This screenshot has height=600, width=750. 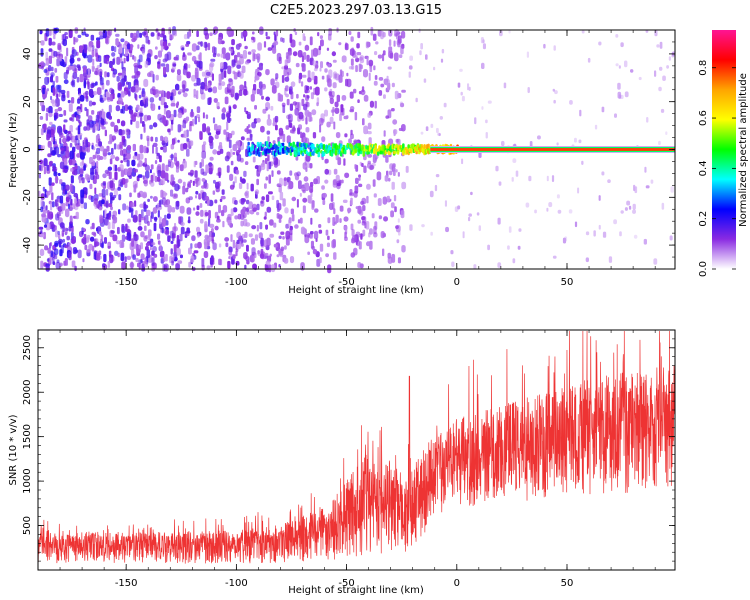 I want to click on snr-x-tick-label: 0, so click(x=457, y=583).